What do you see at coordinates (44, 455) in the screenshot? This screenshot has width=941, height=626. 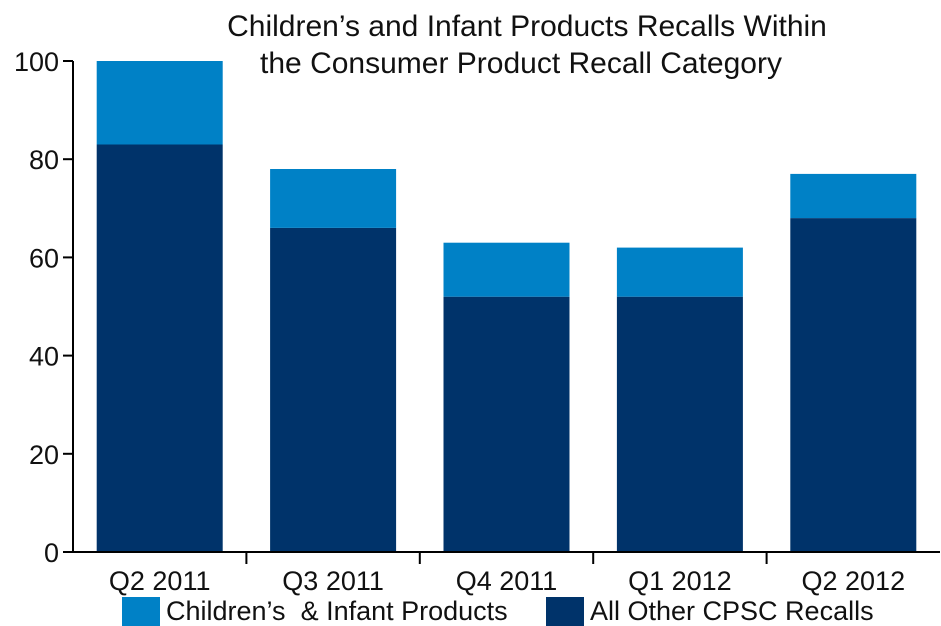 I see `y-tick-label: 20` at bounding box center [44, 455].